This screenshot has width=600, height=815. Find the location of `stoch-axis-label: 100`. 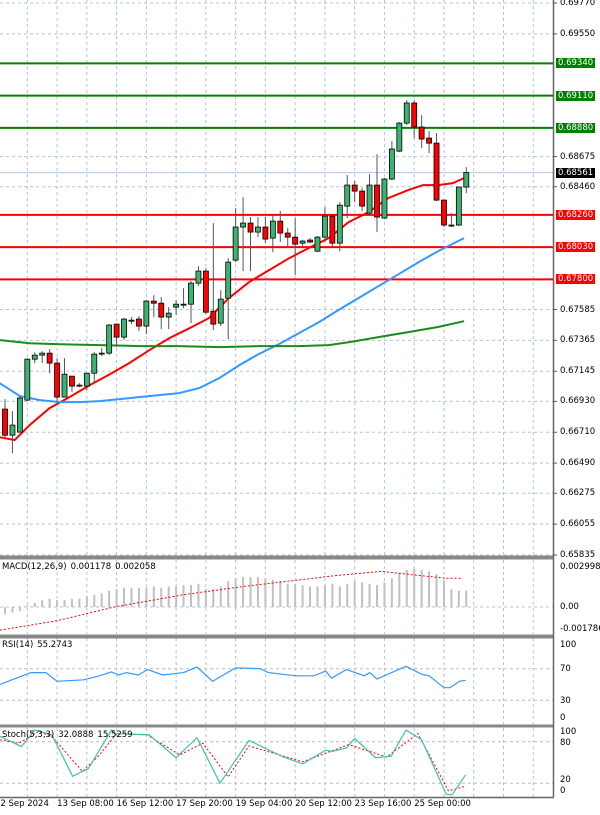

stoch-axis-label: 100 is located at coordinates (568, 732).